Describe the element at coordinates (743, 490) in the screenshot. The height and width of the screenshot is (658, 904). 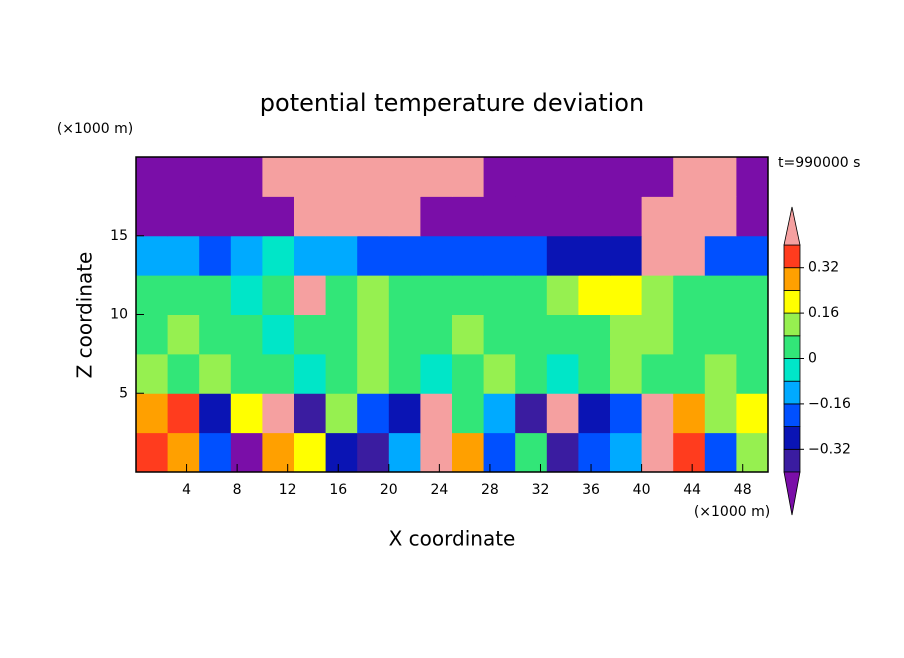
I see `x-tick-label: 48` at that location.